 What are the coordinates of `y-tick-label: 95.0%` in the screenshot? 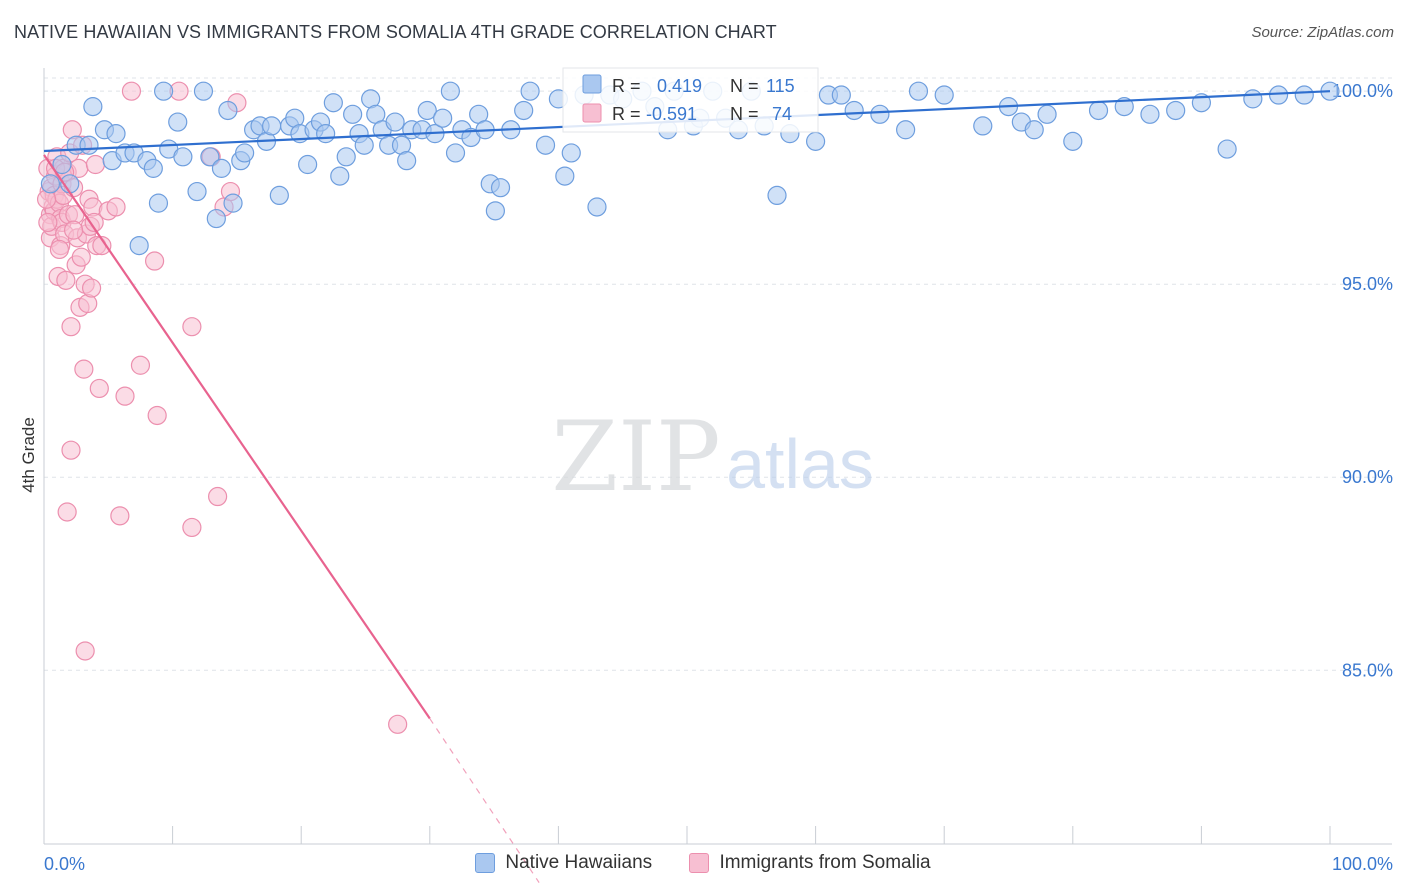 It's located at (1367, 284).